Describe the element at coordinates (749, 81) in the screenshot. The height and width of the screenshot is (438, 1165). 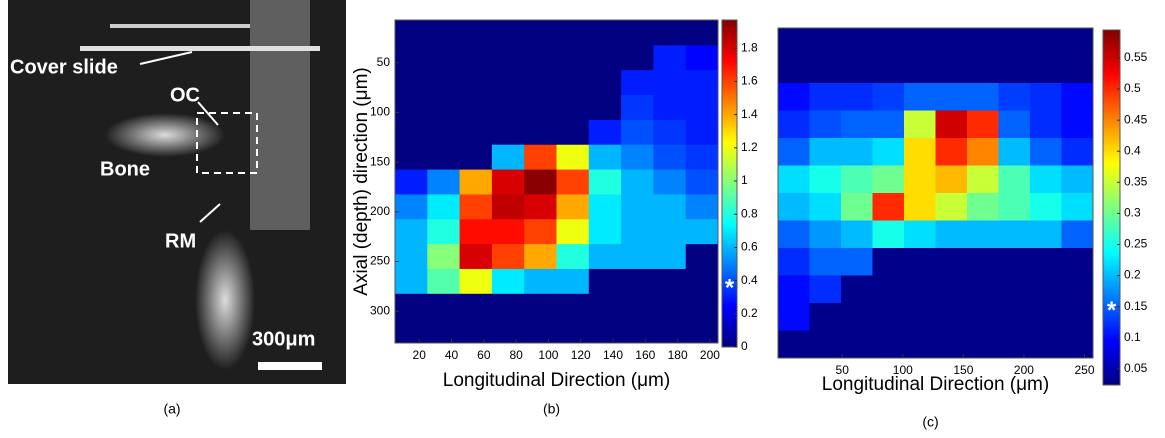
I see `colorbar-tick-label: 1.6` at that location.